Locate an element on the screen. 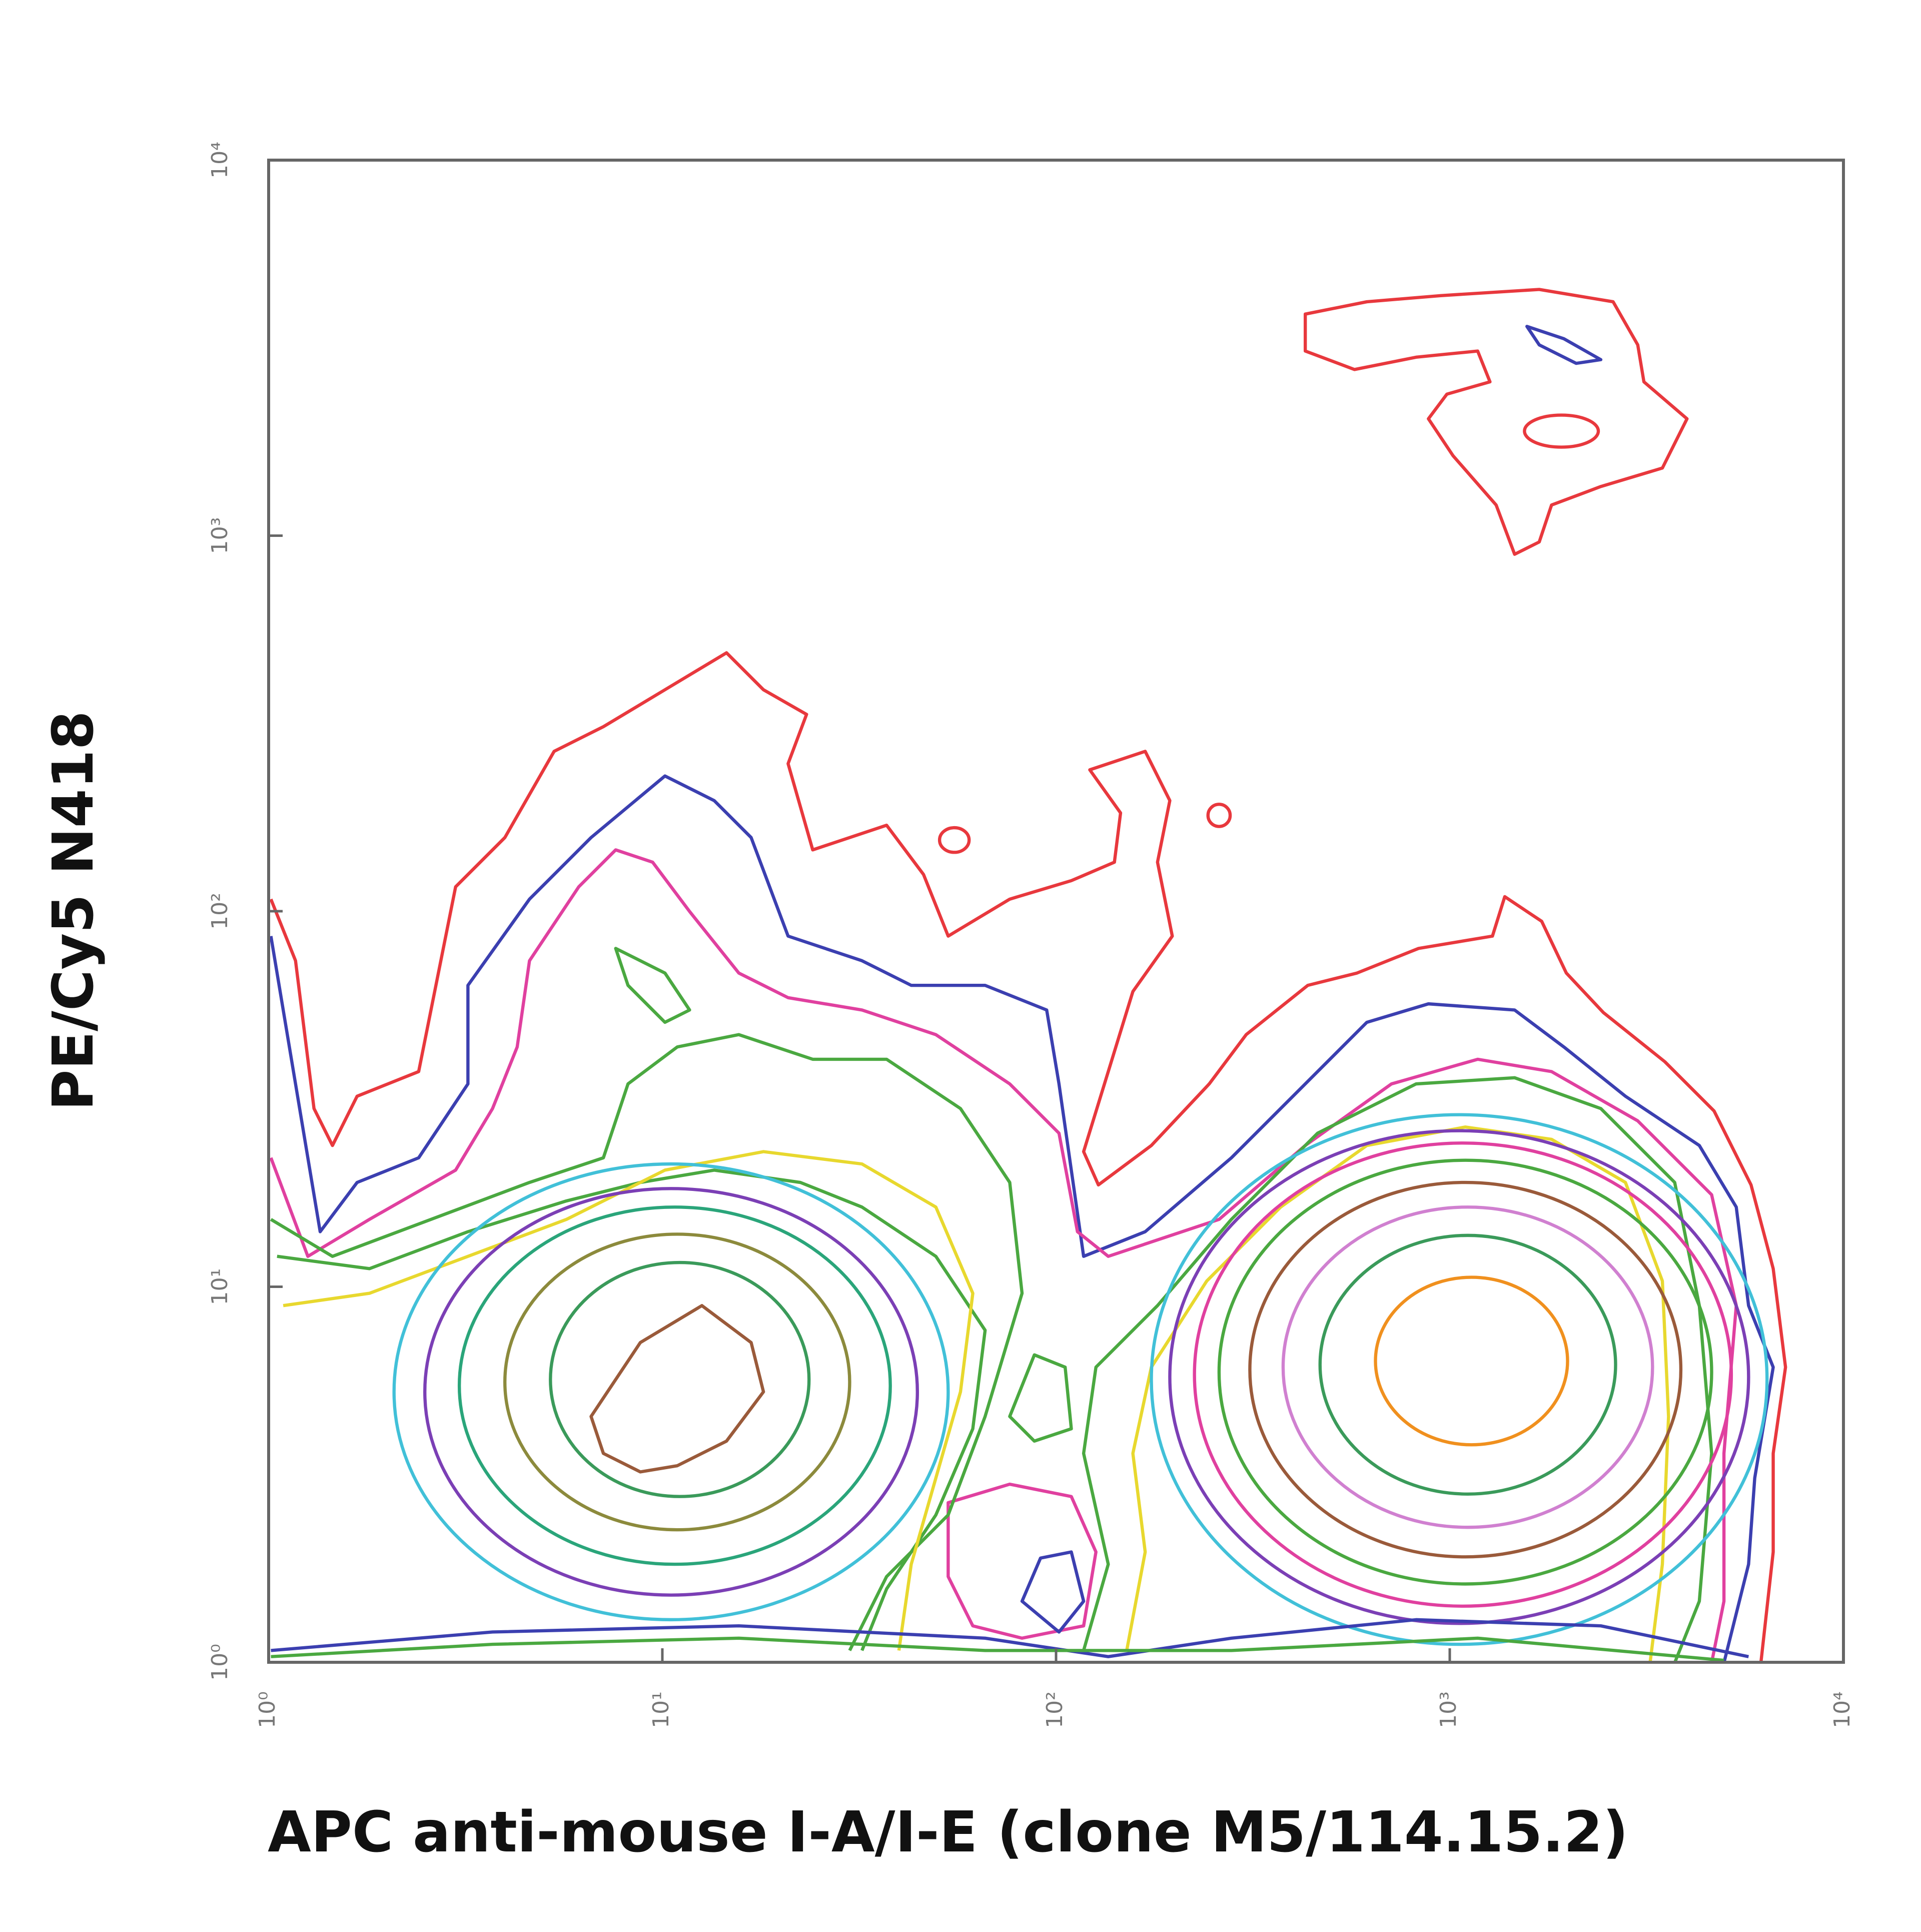  x-tick-label: 10¹ is located at coordinates (661, 1709).